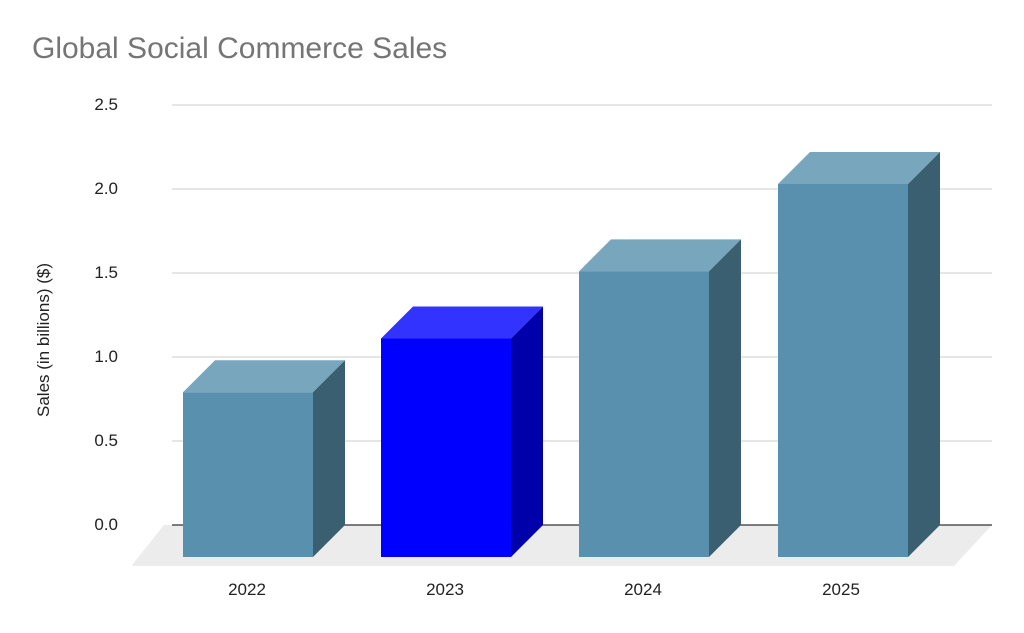 Image resolution: width=1024 pixels, height=633 pixels. What do you see at coordinates (843, 370) in the screenshot?
I see `bar-2025` at bounding box center [843, 370].